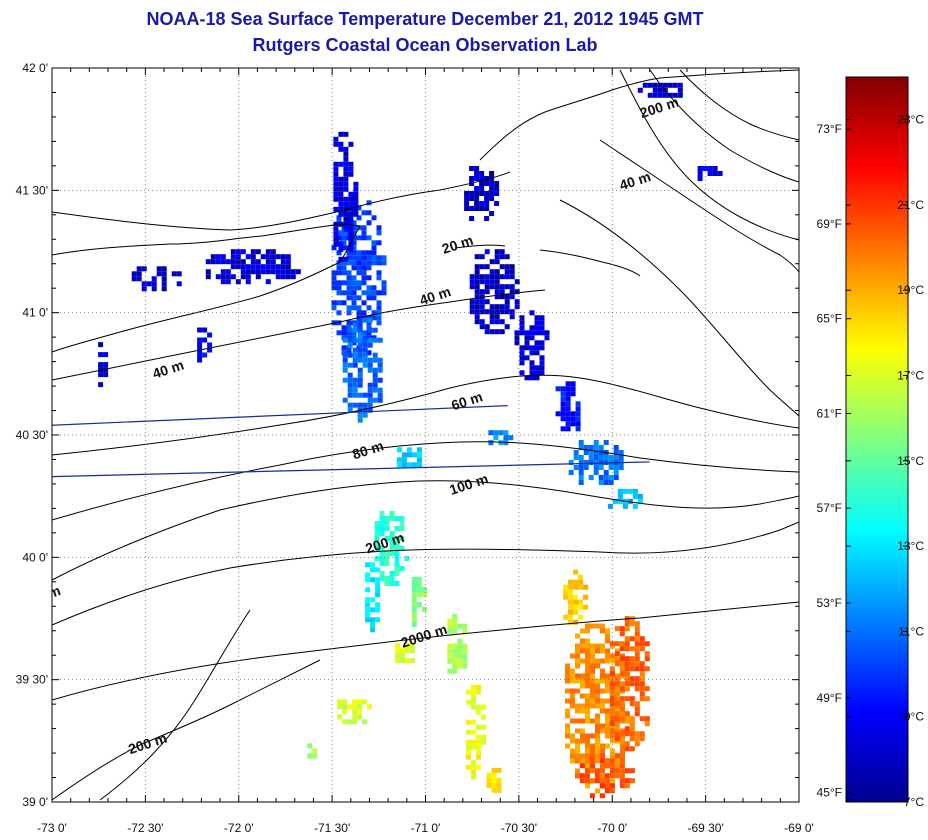  I want to click on isobath-2000m, so click(425, 651).